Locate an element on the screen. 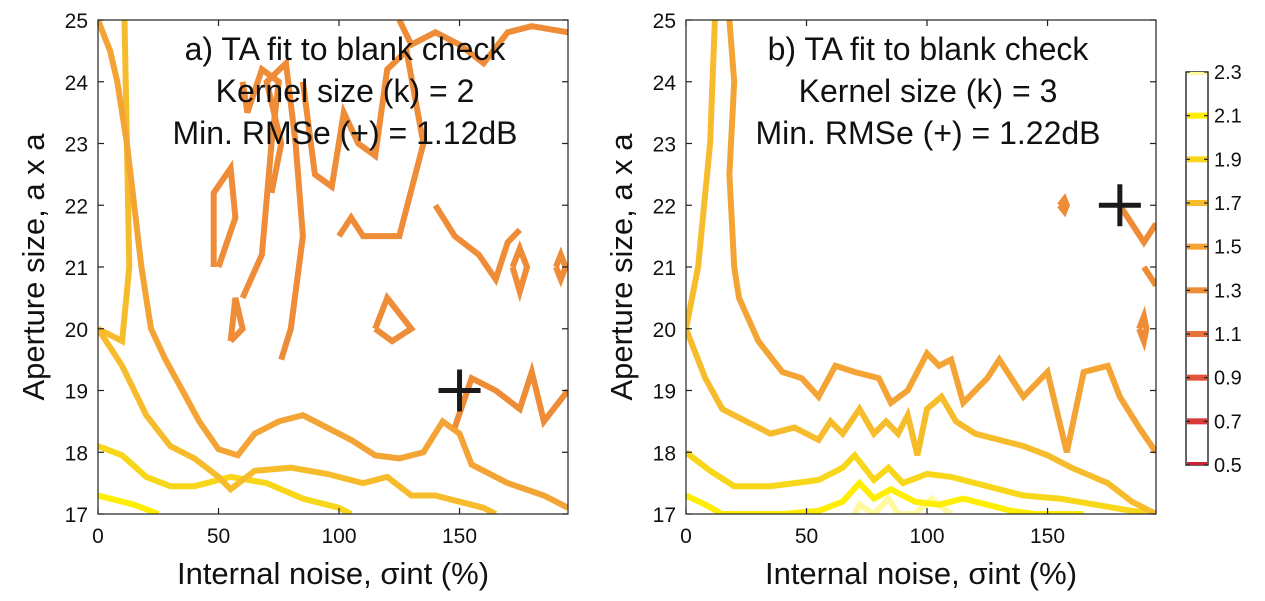 This screenshot has height=601, width=1265. colorbar-tick-label: 1.3 is located at coordinates (1228, 291).